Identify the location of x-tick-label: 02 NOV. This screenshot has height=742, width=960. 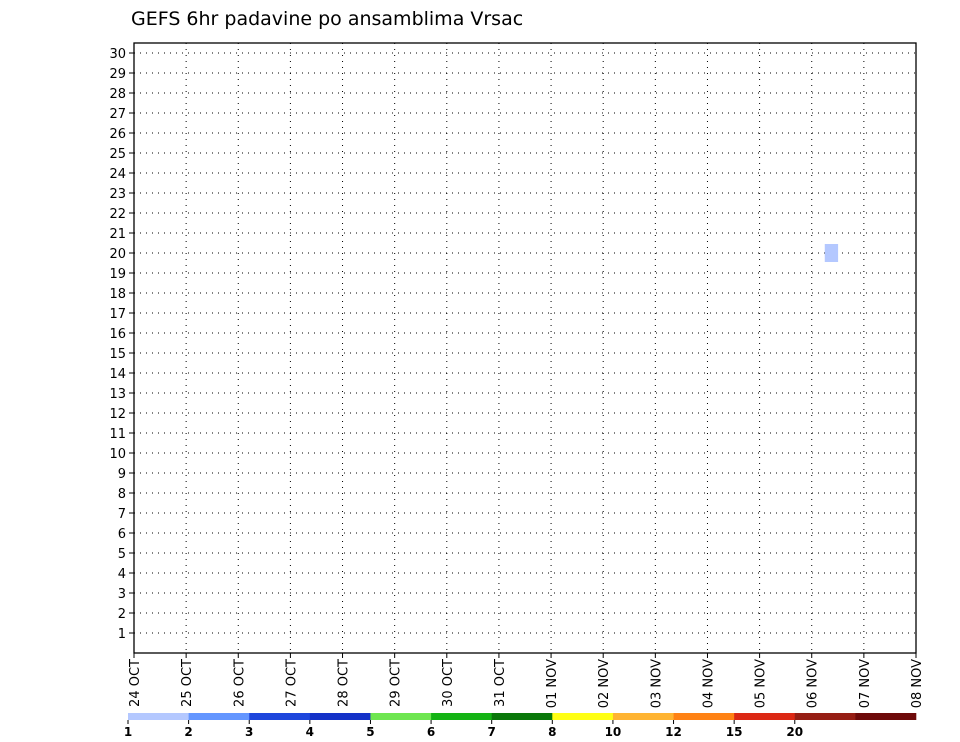
(604, 683).